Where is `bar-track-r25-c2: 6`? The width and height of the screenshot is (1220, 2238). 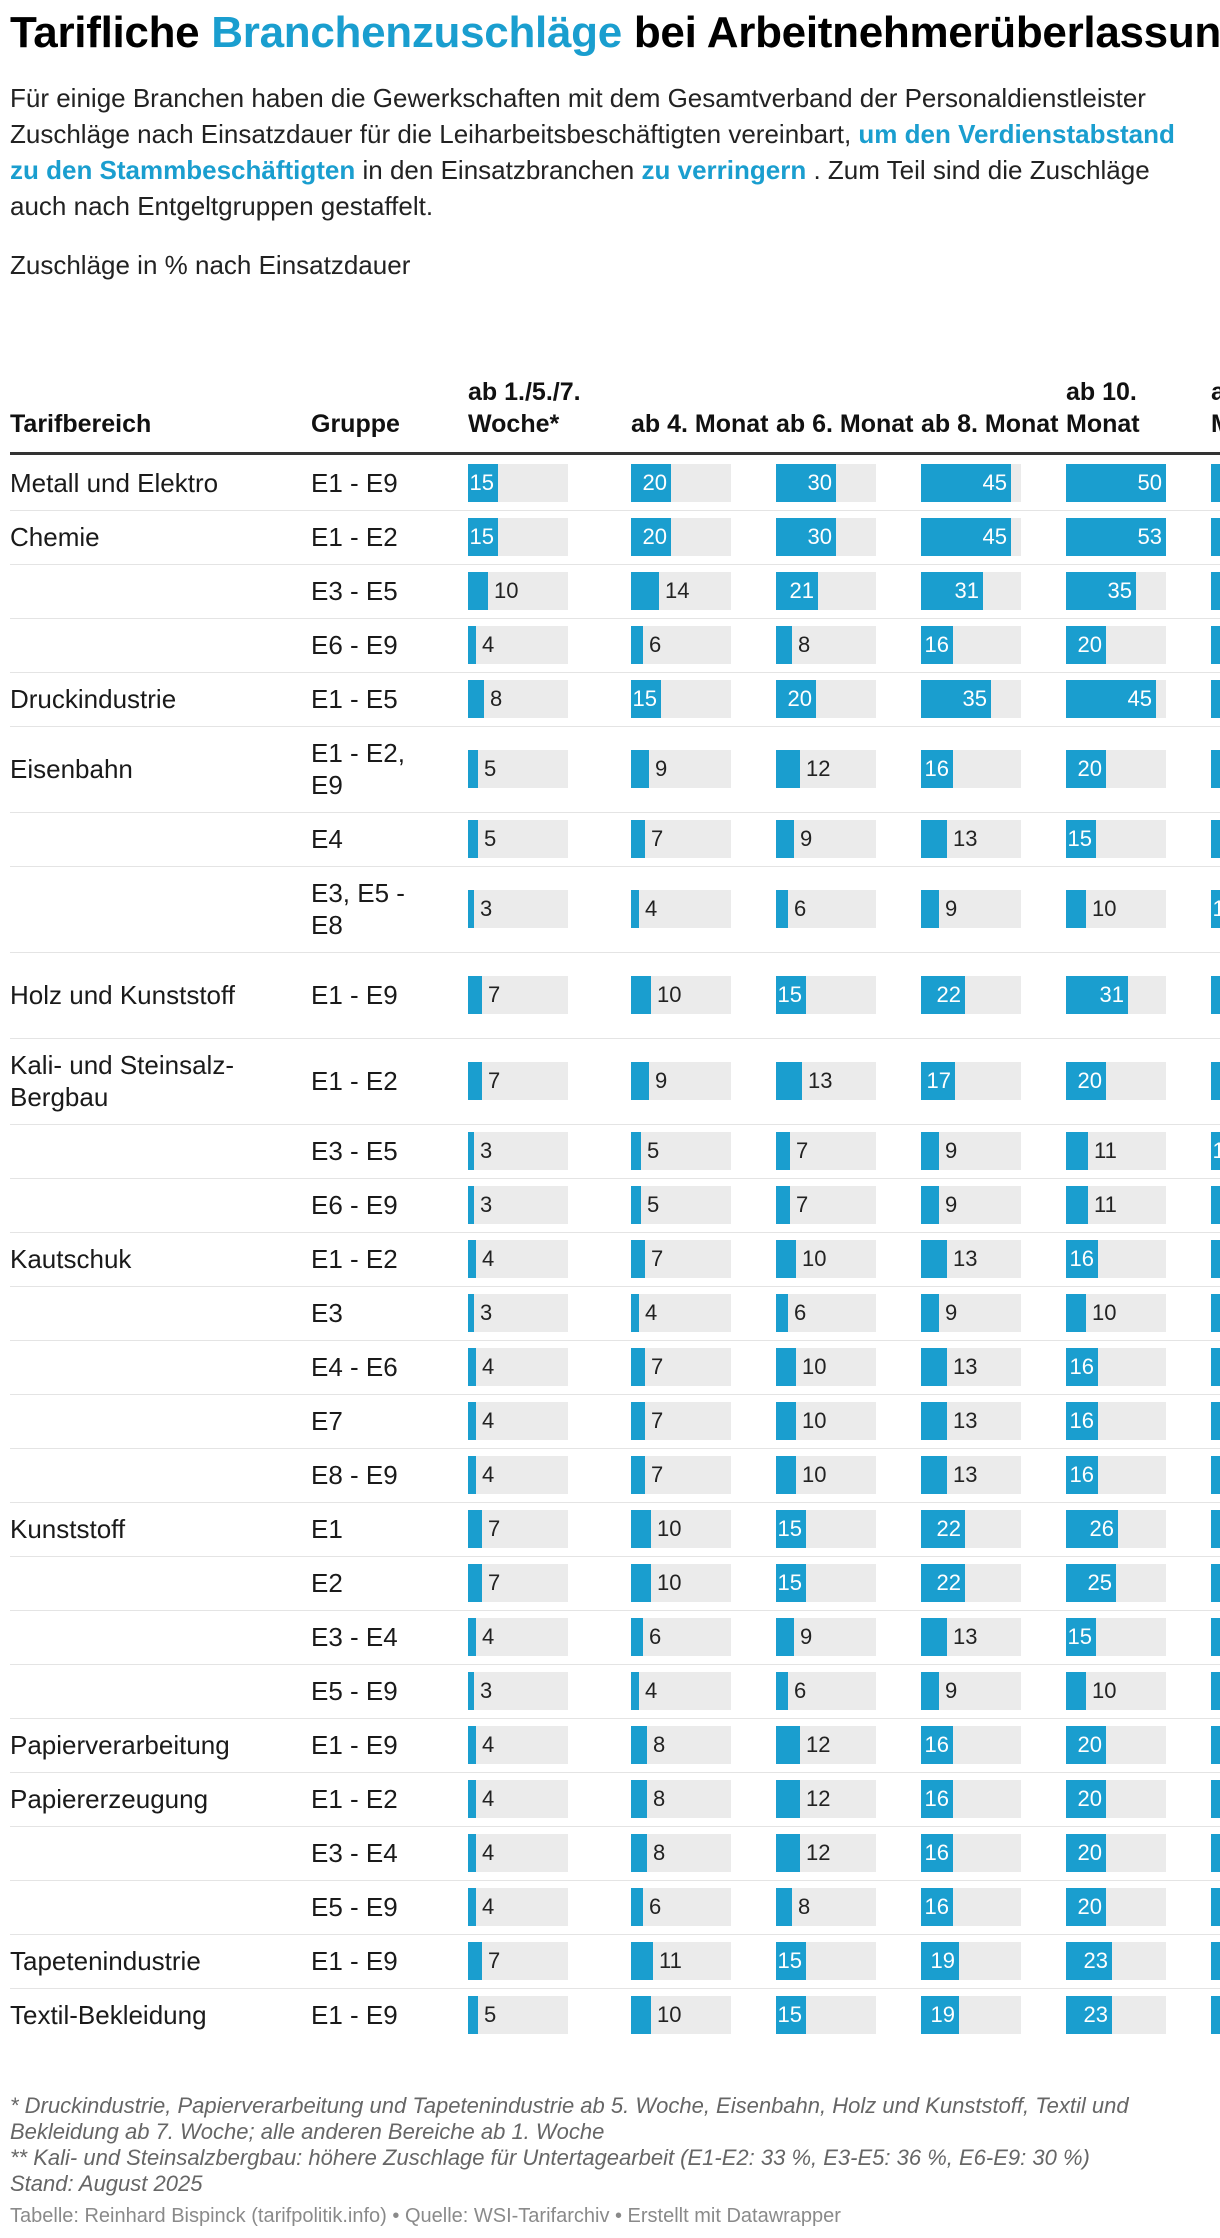 bar-track-r25-c2: 6 is located at coordinates (681, 1907).